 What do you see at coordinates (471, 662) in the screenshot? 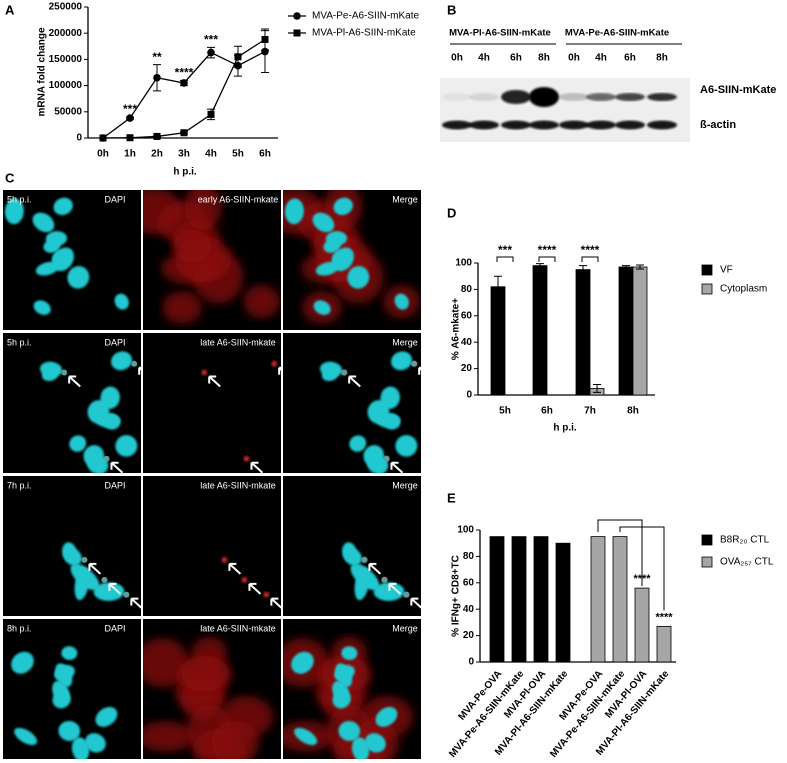
I see `y-tick-label: 0` at bounding box center [471, 662].